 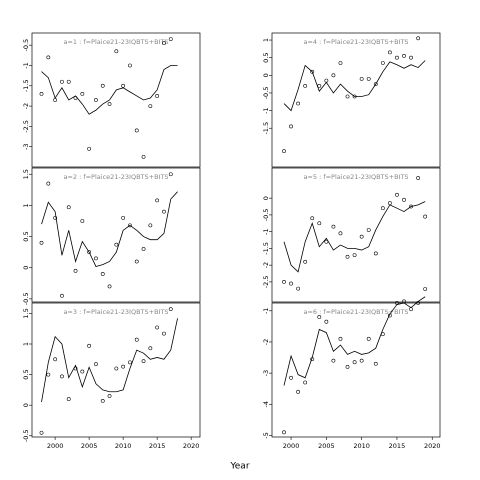 What do you see at coordinates (26, 313) in the screenshot?
I see `y-tick-label: 1.5` at bounding box center [26, 313].